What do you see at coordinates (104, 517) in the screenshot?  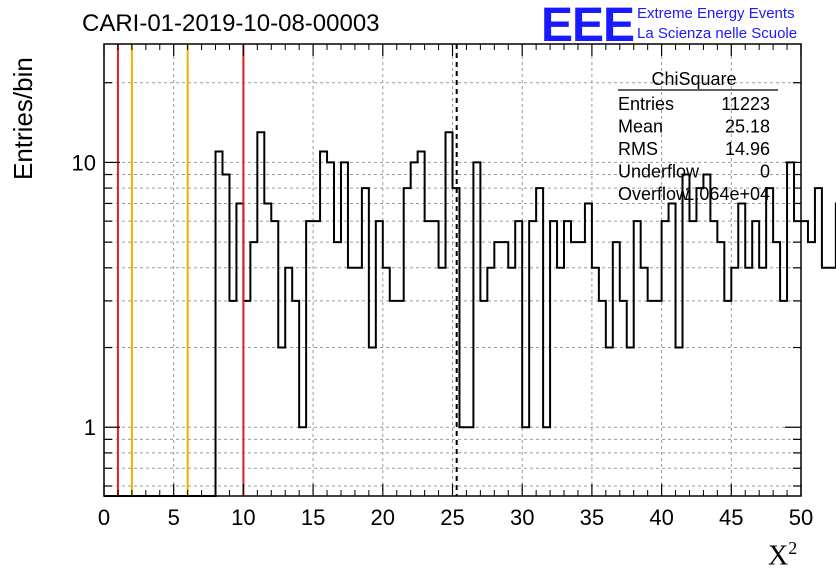 I see `x-tick-label: 0` at bounding box center [104, 517].